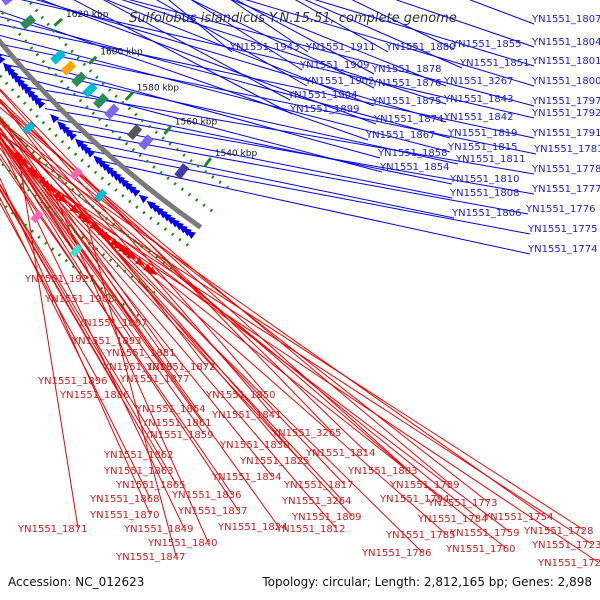 This screenshot has width=600, height=600. Describe the element at coordinates (129, 96) in the screenshot. I see `kbp-tick-mark` at that location.